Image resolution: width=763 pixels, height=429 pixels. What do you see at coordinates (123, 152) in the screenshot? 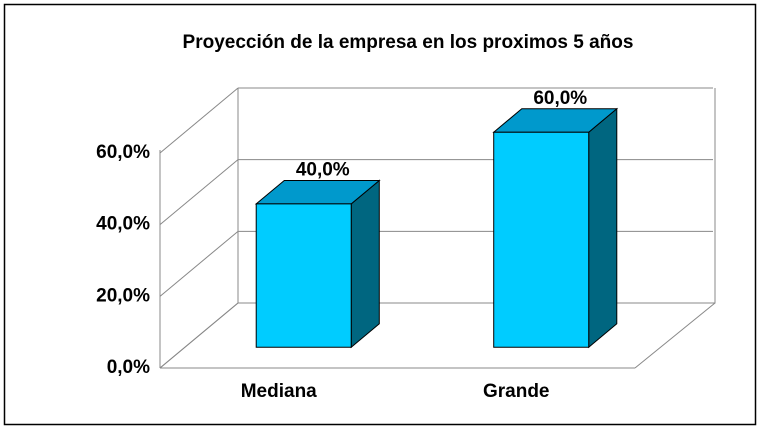
I see `y-tick-label: 60,0%` at bounding box center [123, 152].